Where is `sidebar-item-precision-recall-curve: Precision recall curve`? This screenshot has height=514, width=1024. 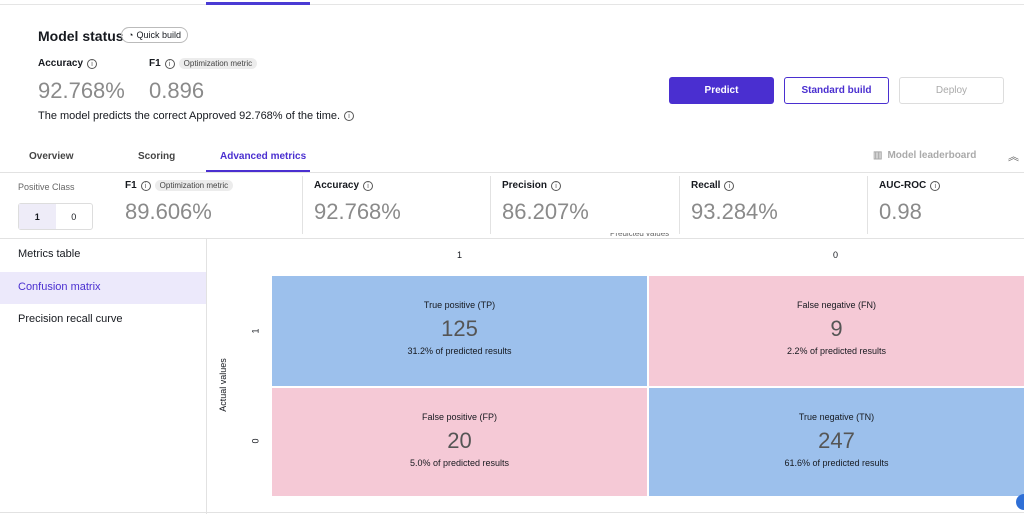
sidebar-item-precision-recall-curve: Precision recall curve is located at coordinates (70, 319).